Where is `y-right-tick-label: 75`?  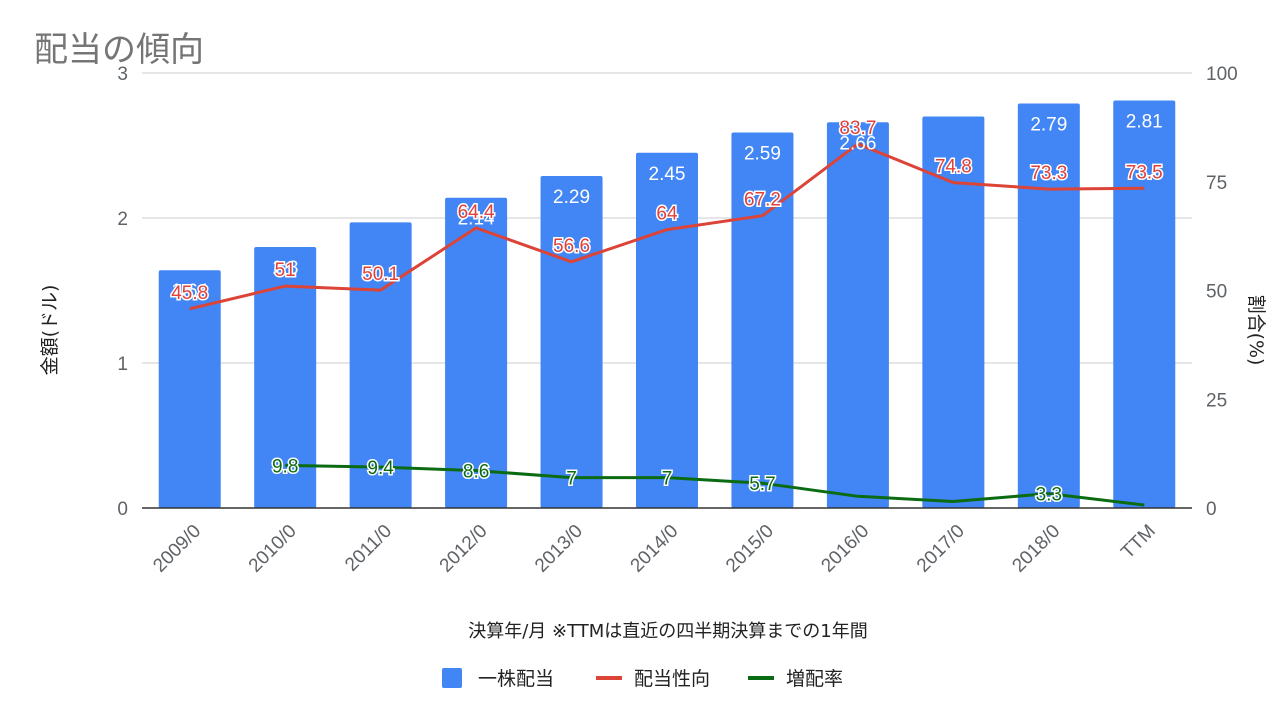
y-right-tick-label: 75 is located at coordinates (1216, 183).